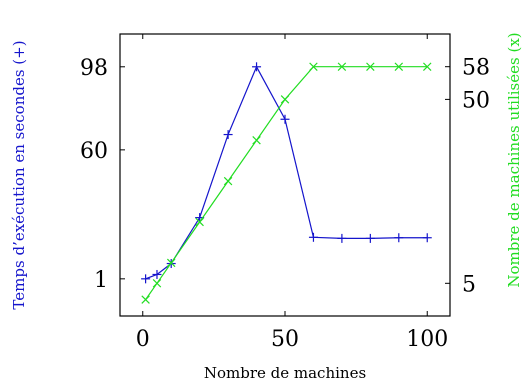 This screenshot has width=530, height=384. What do you see at coordinates (94, 68) in the screenshot?
I see `left-tick-label: 98` at bounding box center [94, 68].